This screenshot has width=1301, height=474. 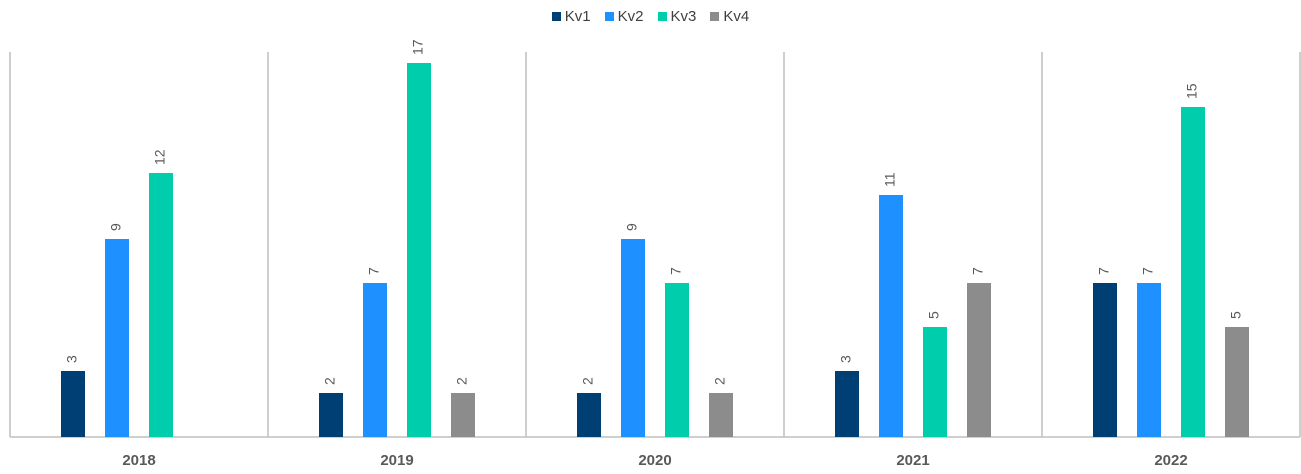 I want to click on legend-item-kv1: Kv1, so click(x=571, y=16).